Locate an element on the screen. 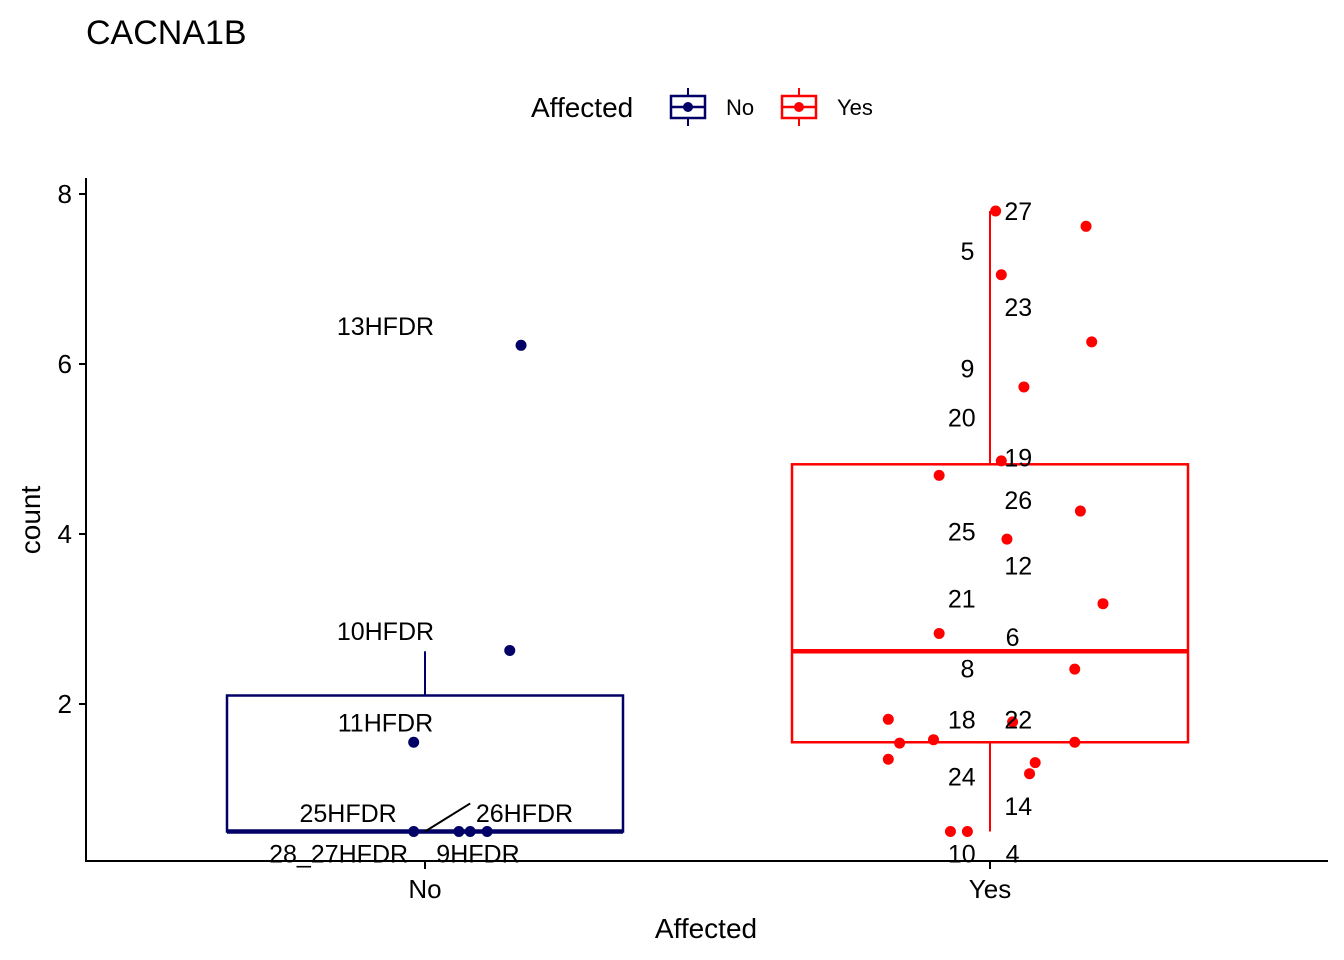 This screenshot has width=1344, height=960. point-label: 8 is located at coordinates (967, 669).